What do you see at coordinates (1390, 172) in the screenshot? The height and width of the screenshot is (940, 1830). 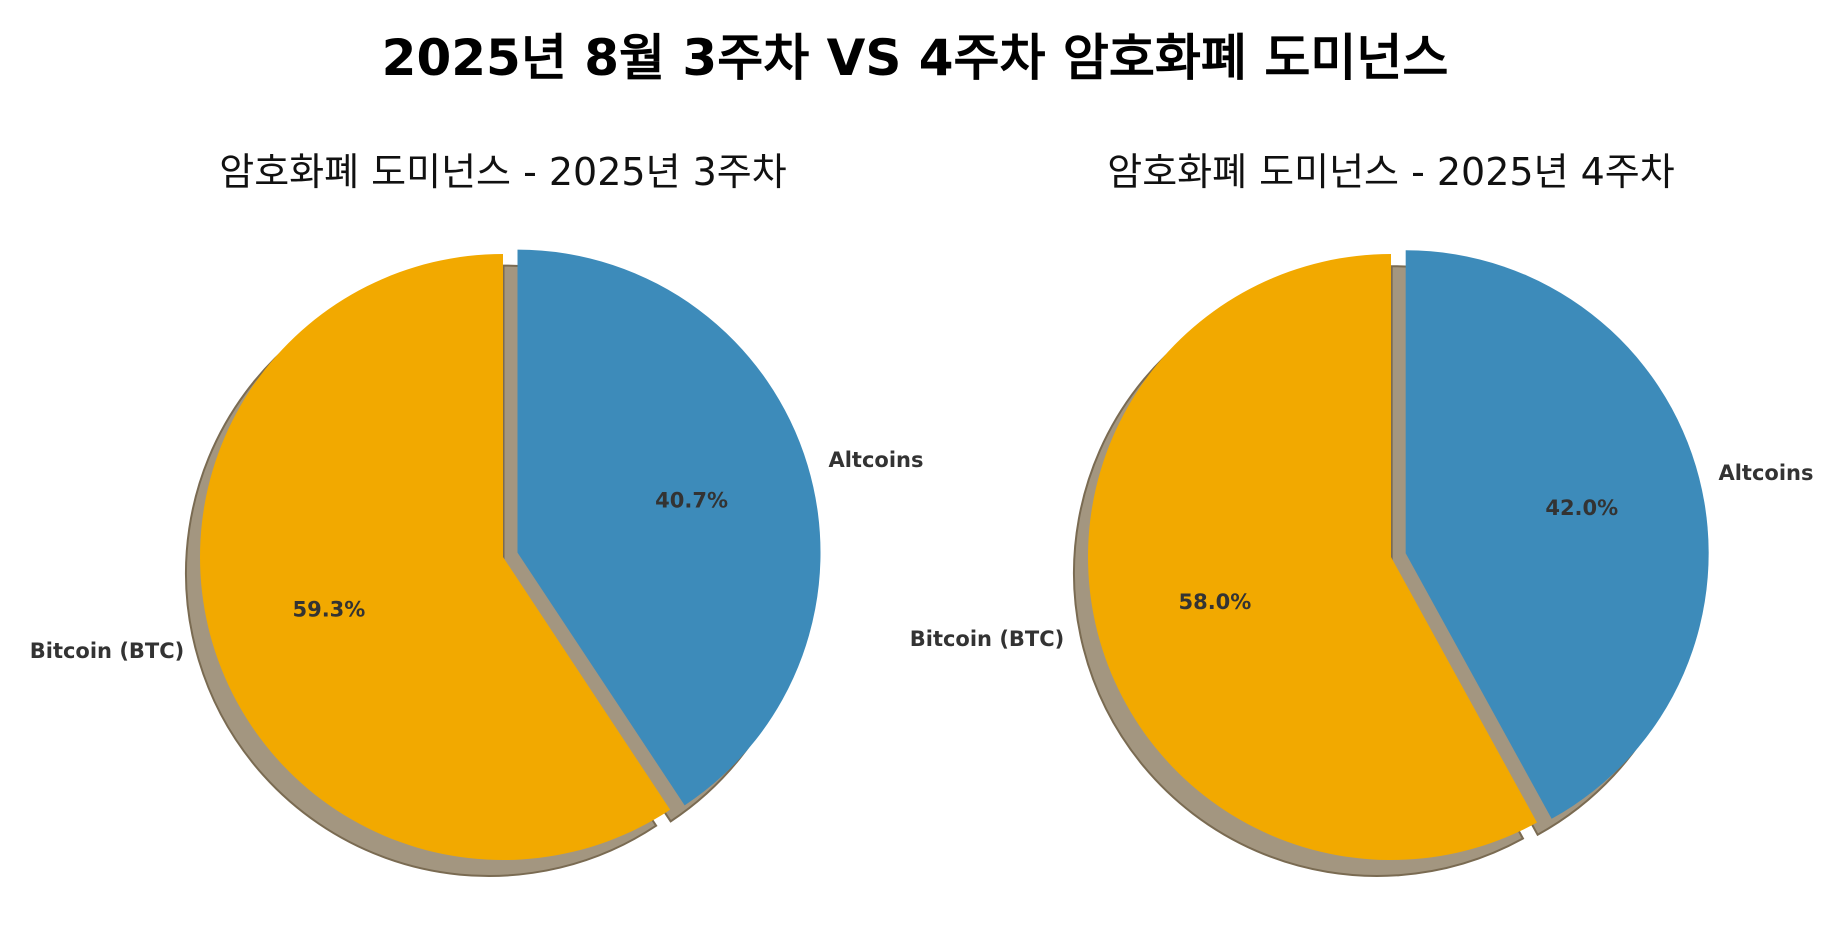 I see `pie-title: 암호화폐 도미넌스 - 2025년 4주차` at bounding box center [1390, 172].